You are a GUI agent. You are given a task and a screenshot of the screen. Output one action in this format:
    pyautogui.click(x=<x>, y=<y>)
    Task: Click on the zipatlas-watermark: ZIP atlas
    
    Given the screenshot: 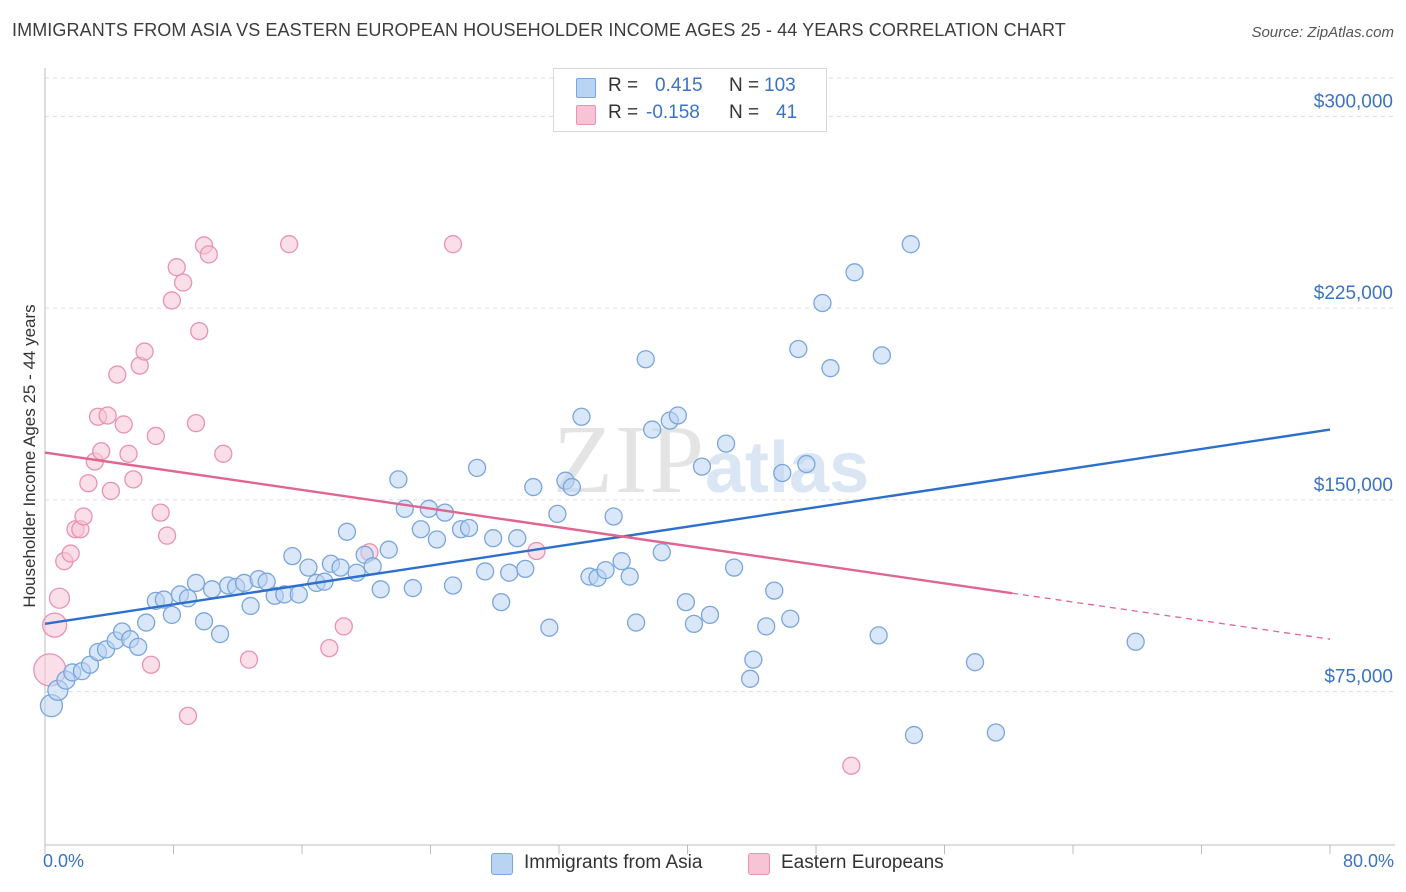 What is the action you would take?
    pyautogui.click(x=711, y=460)
    